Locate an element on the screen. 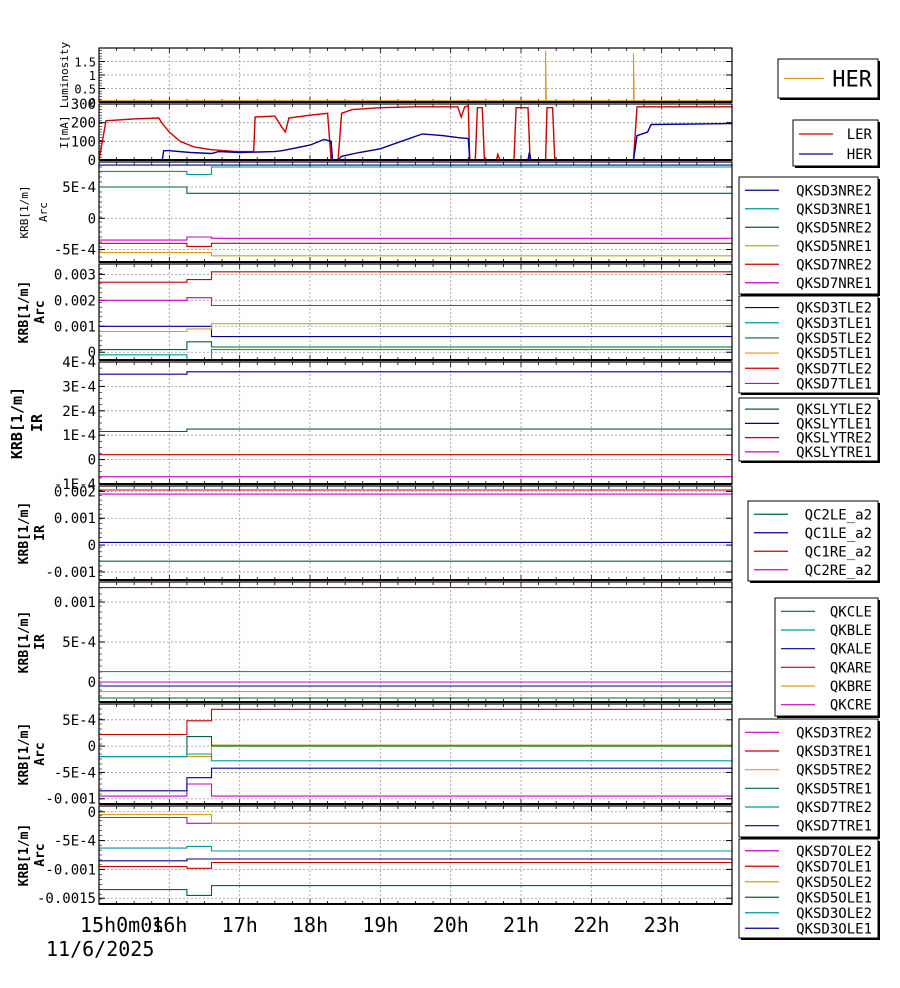  series-line-QKSD7NRE1 is located at coordinates (415, 238).